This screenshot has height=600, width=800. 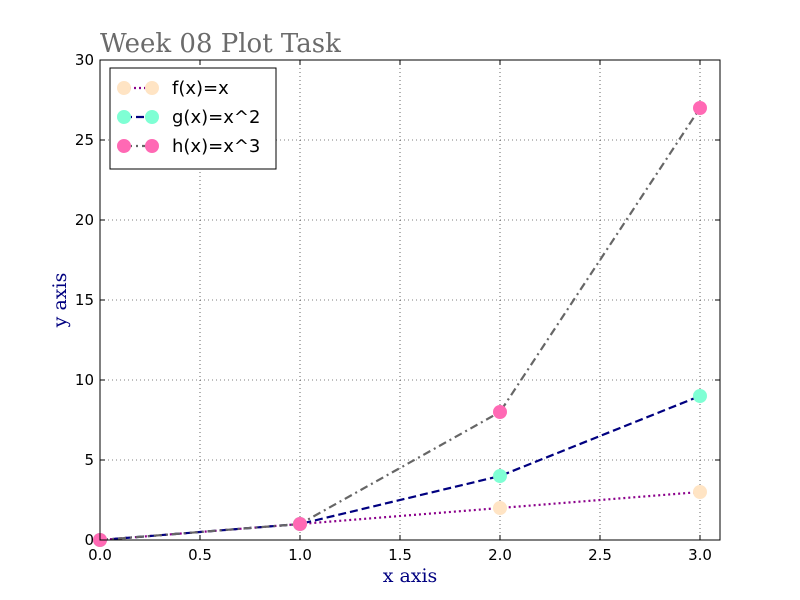 I want to click on legend-box, so click(x=193, y=118).